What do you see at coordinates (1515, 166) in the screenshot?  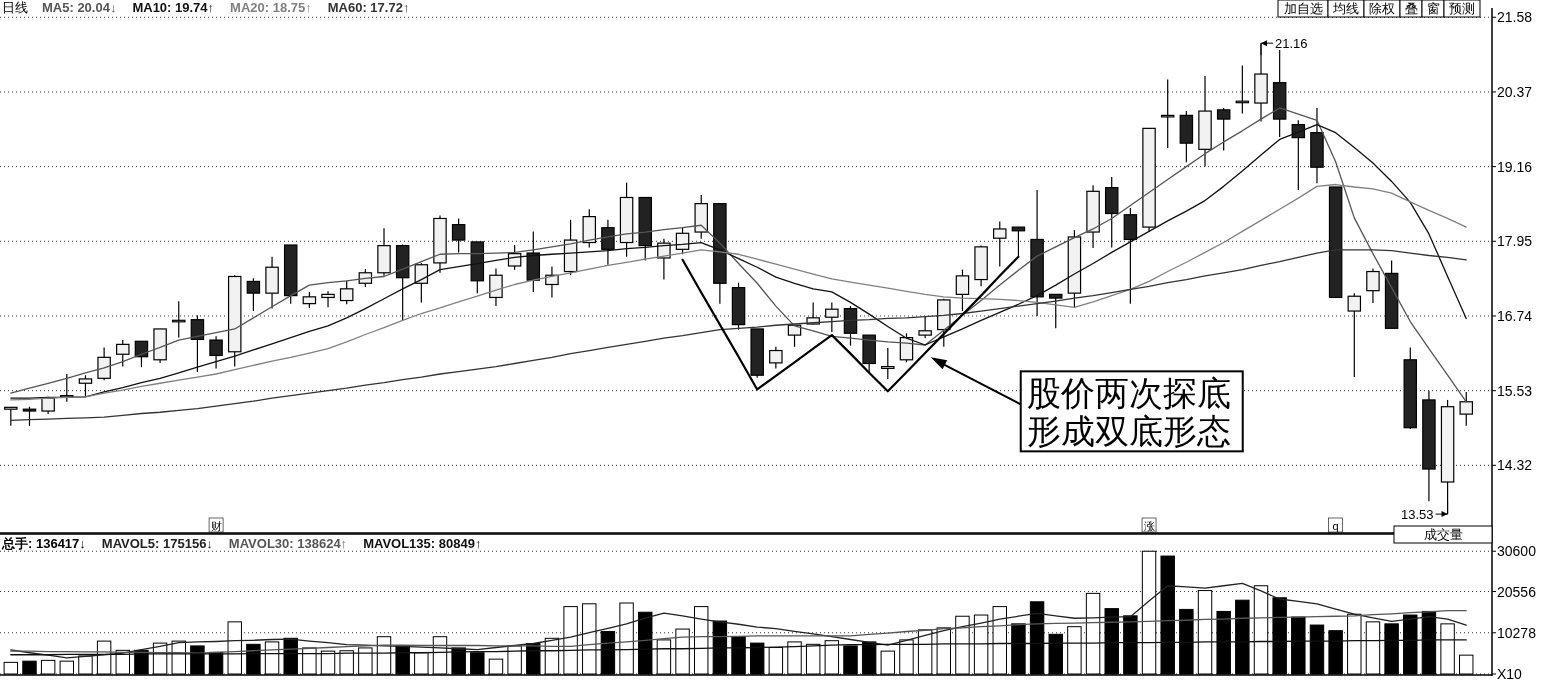 I see `y-tick-label: 19.16` at bounding box center [1515, 166].